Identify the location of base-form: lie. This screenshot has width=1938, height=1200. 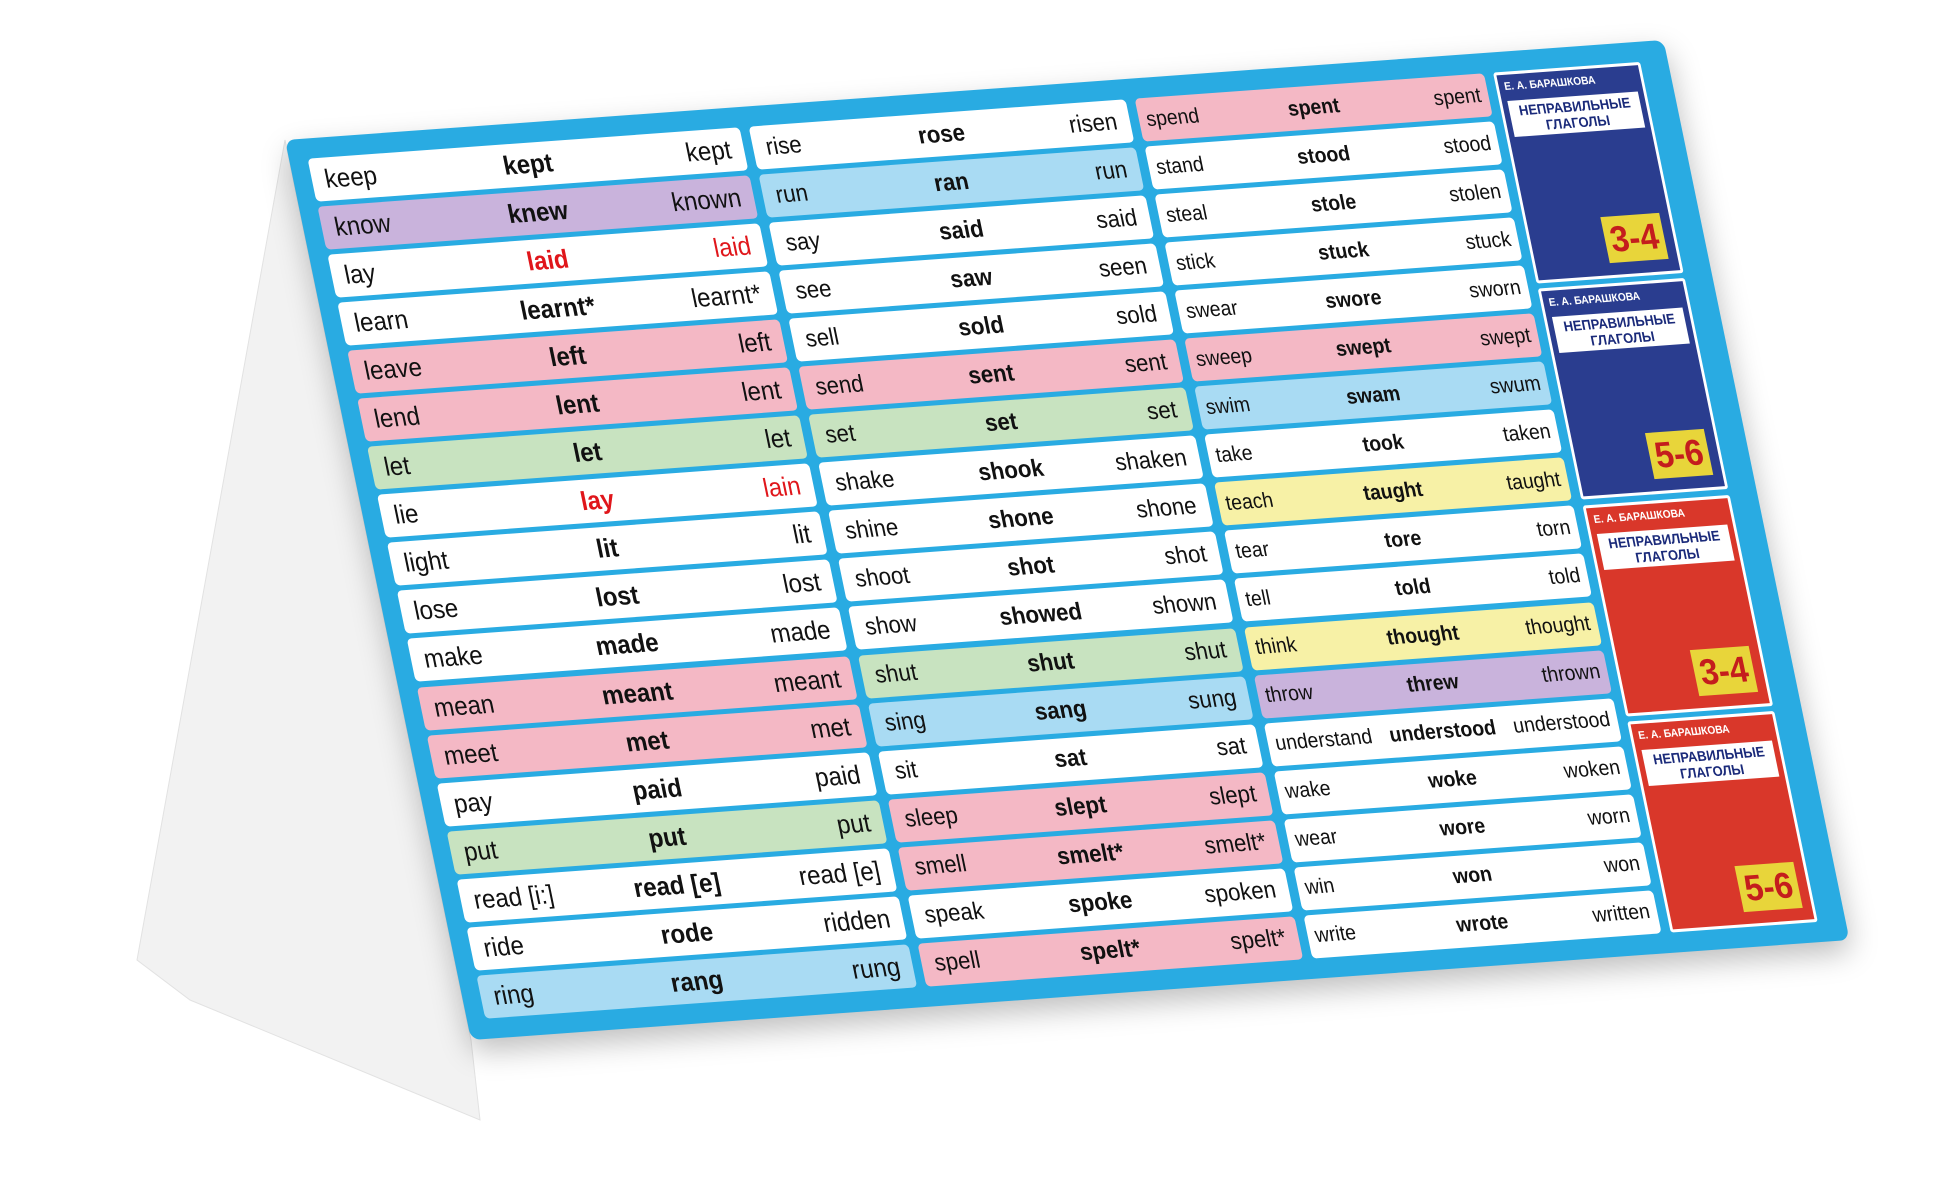
(406, 514).